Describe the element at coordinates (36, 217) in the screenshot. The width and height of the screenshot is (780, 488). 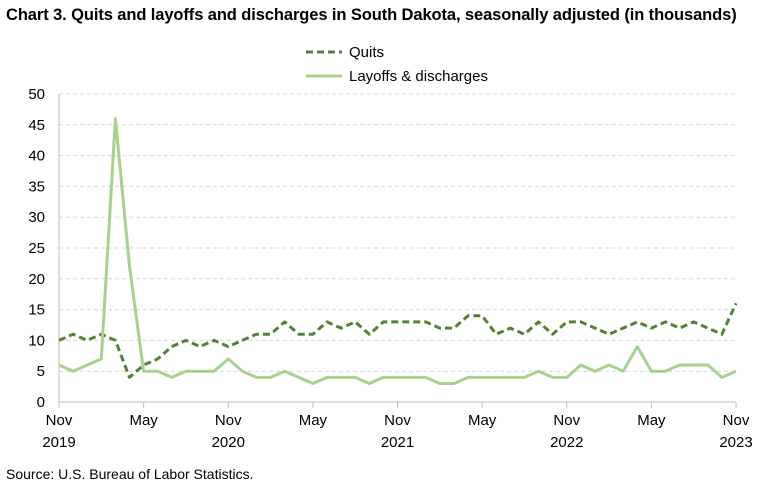
I see `y-tick-label: 30` at that location.